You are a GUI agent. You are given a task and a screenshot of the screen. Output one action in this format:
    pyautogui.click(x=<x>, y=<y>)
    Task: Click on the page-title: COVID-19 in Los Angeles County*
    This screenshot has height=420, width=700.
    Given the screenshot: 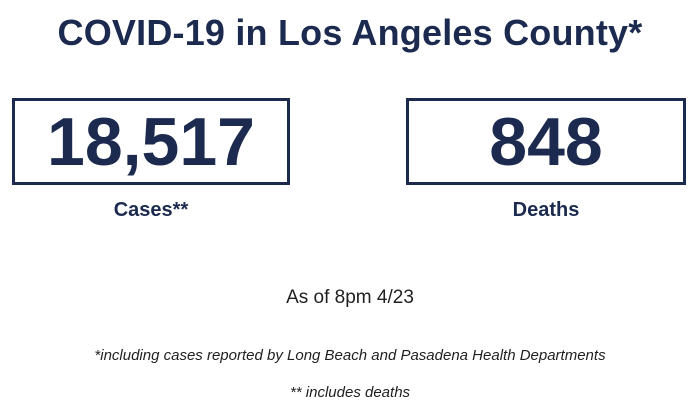 What is the action you would take?
    pyautogui.click(x=350, y=32)
    